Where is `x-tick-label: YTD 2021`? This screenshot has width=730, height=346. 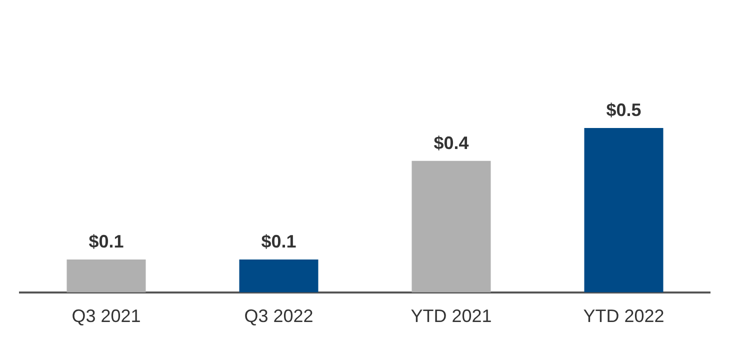
x-tick-label: YTD 2021 is located at coordinates (451, 316).